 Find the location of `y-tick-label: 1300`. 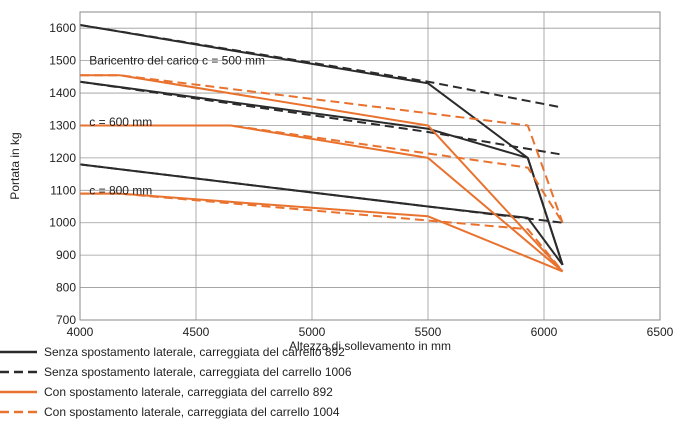

y-tick-label: 1300 is located at coordinates (62, 125).